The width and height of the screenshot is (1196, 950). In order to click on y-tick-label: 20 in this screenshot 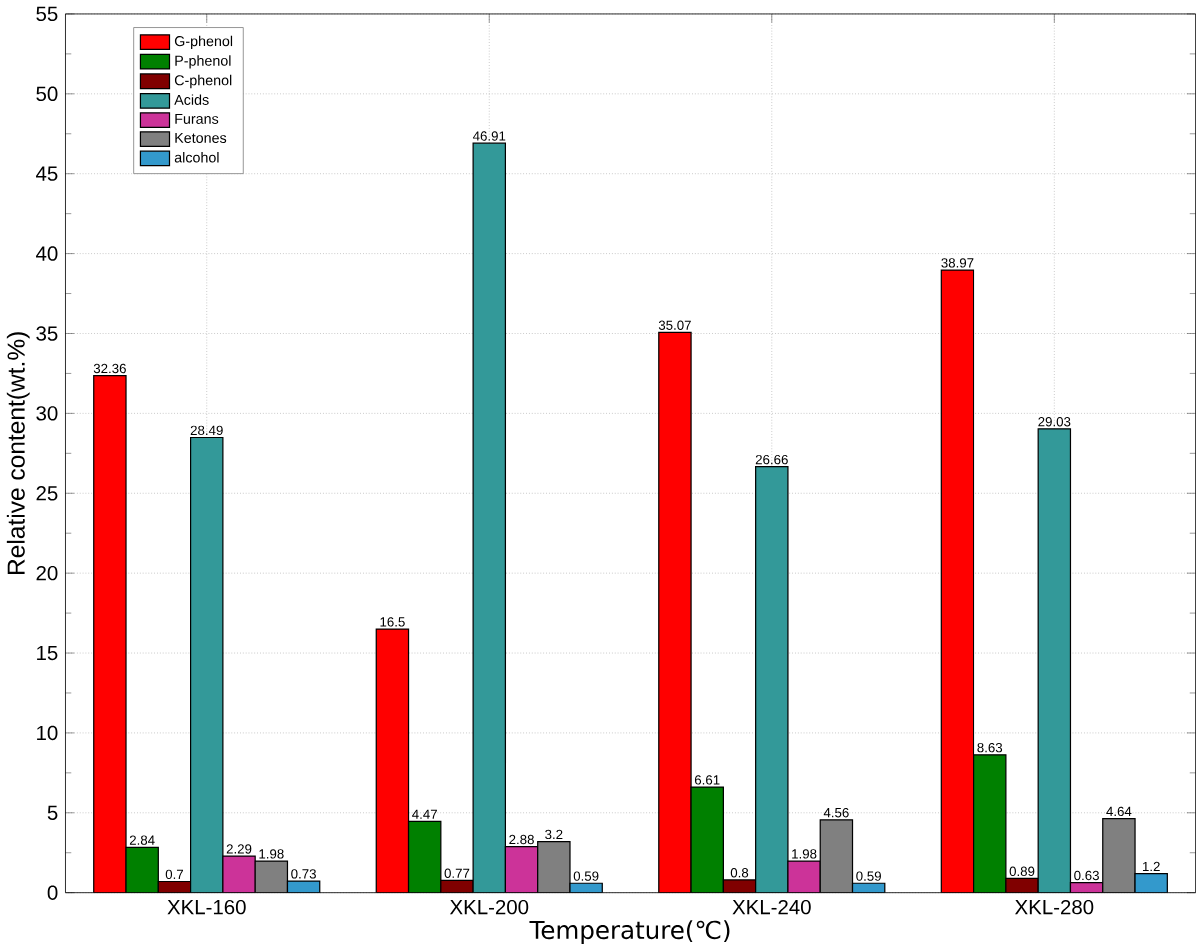, I will do `click(47, 572)`.